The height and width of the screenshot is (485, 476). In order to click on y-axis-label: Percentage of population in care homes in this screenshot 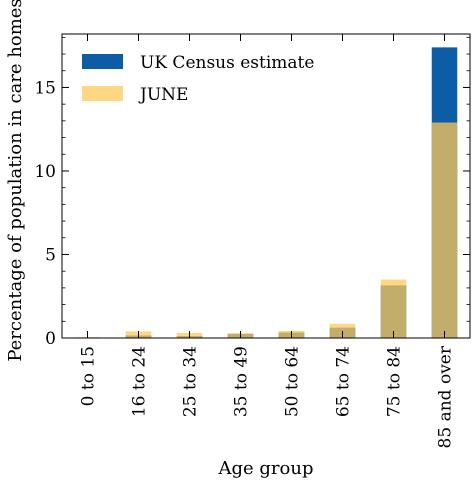, I will do `click(15, 181)`.